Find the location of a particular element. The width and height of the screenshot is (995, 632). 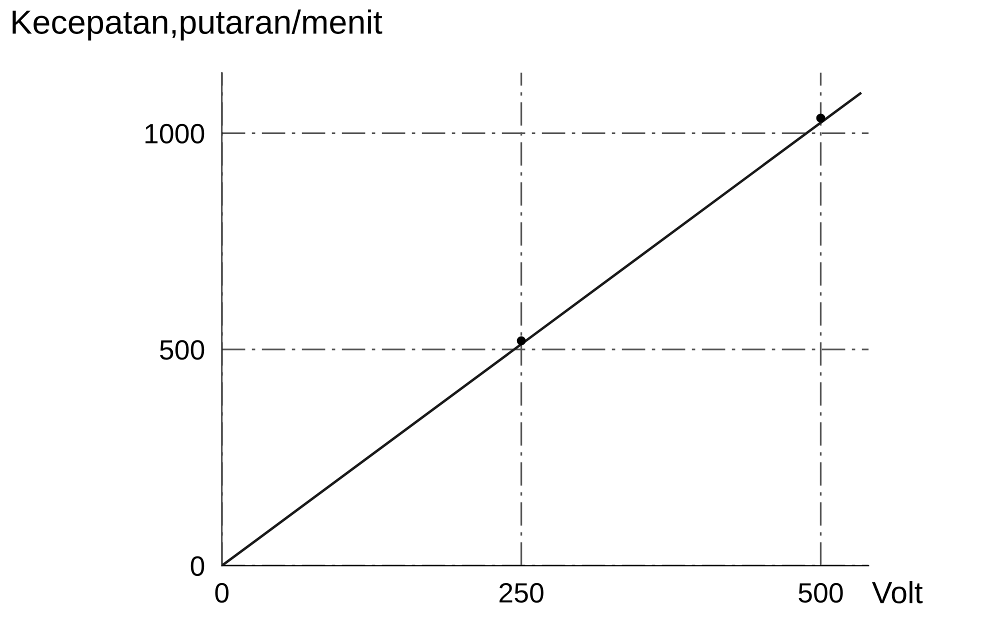

x-axis-title: Volt is located at coordinates (897, 592).